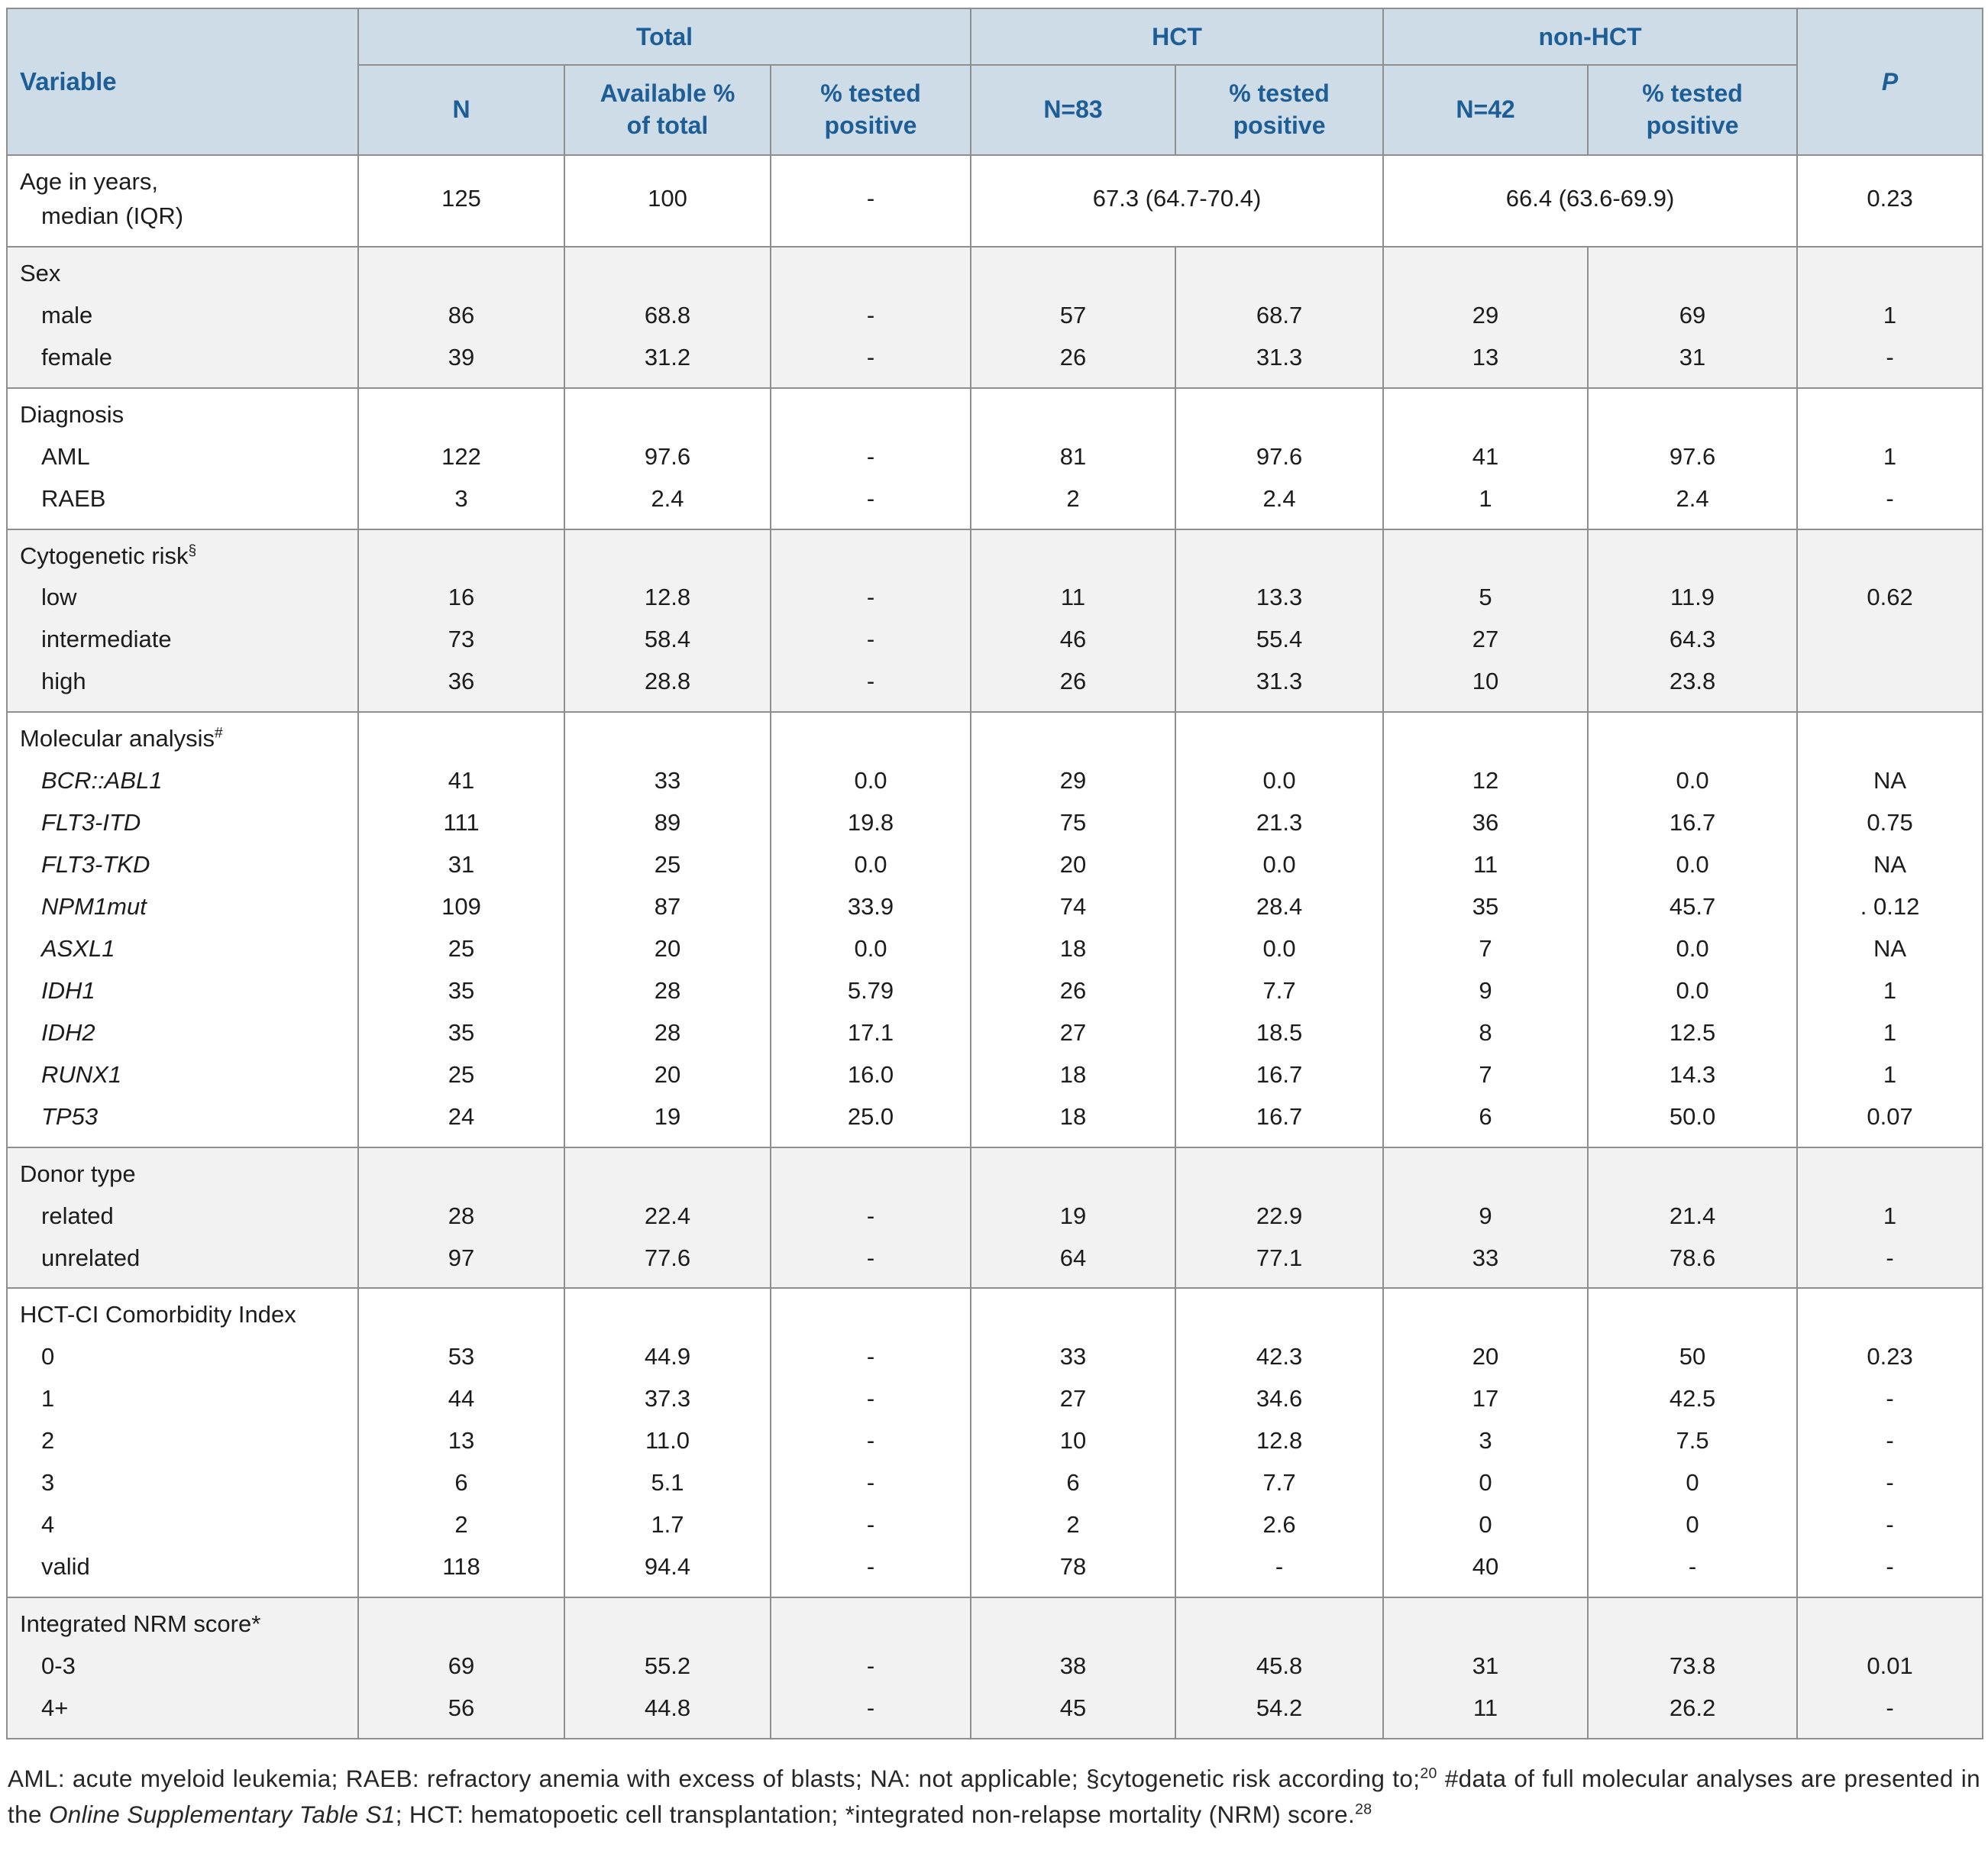 The height and width of the screenshot is (1851, 1988). Describe the element at coordinates (182, 1074) in the screenshot. I see `row-label-cell: RUNX1` at that location.